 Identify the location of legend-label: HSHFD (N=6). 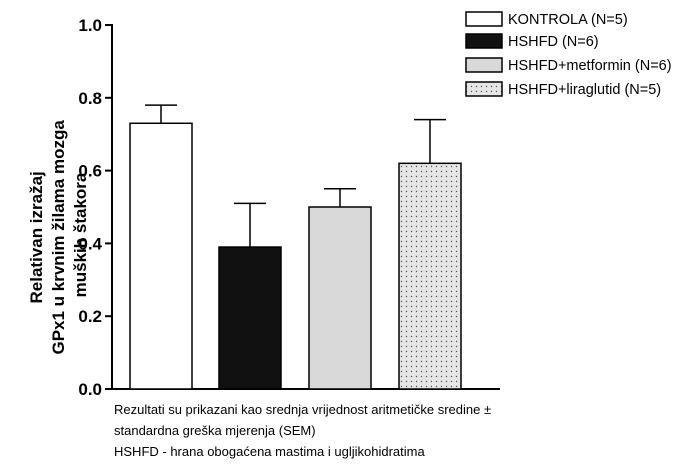
(553, 42).